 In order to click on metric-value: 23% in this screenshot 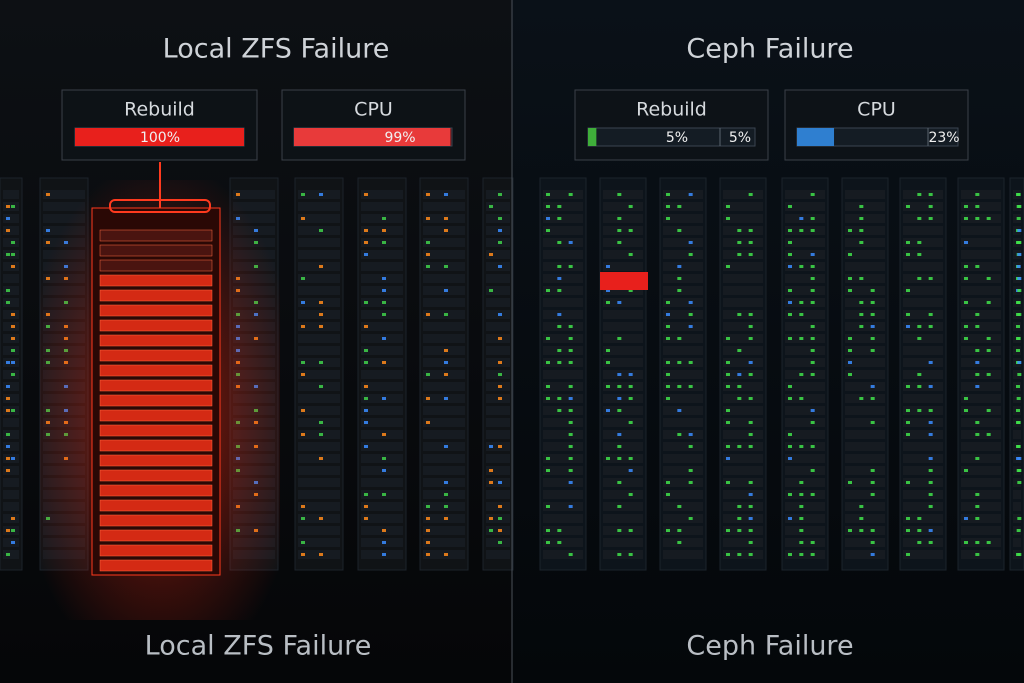, I will do `click(943, 138)`.